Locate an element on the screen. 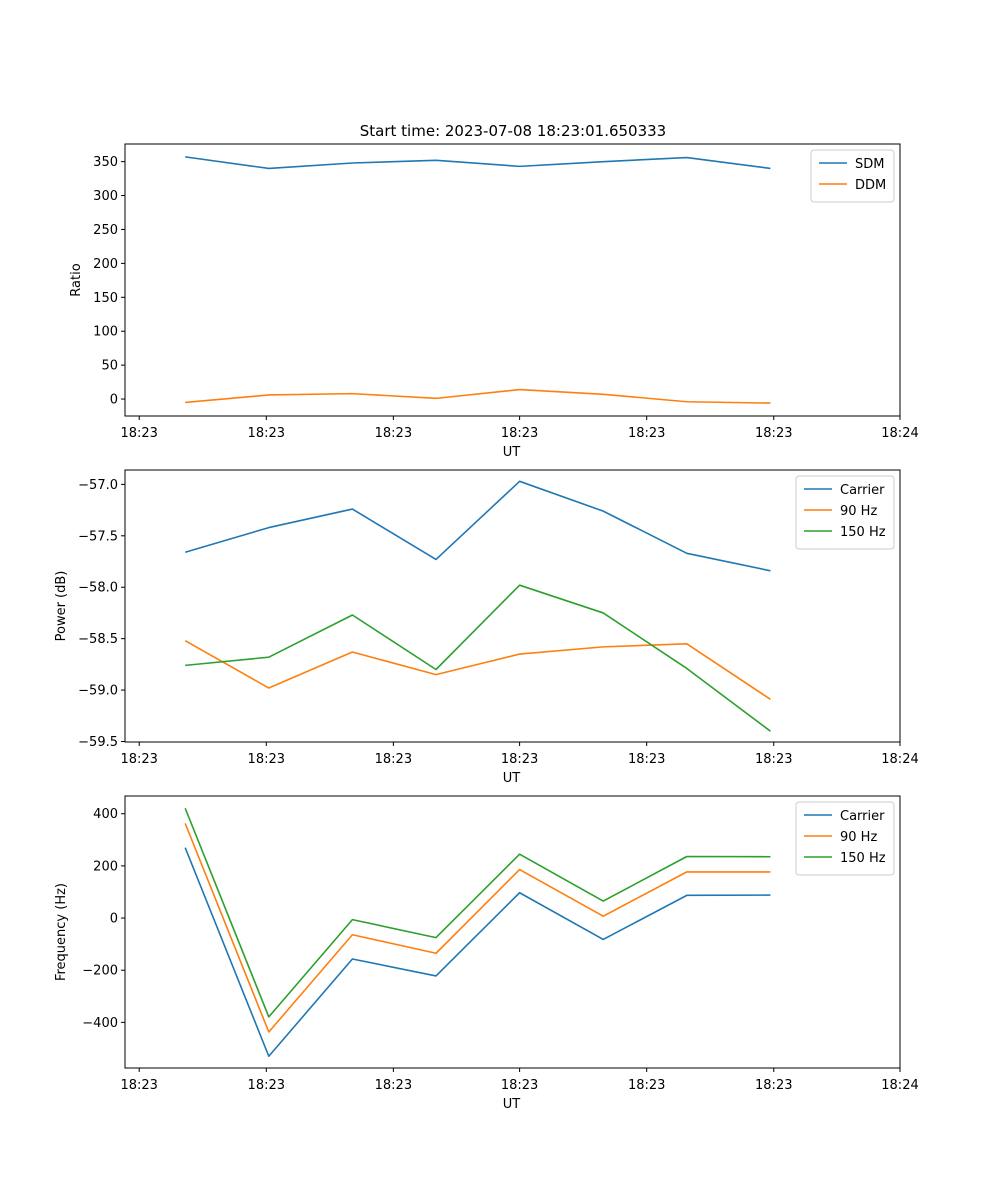 This screenshot has width=1000, height=1200. power-legend-label: 90 Hz is located at coordinates (858, 511).